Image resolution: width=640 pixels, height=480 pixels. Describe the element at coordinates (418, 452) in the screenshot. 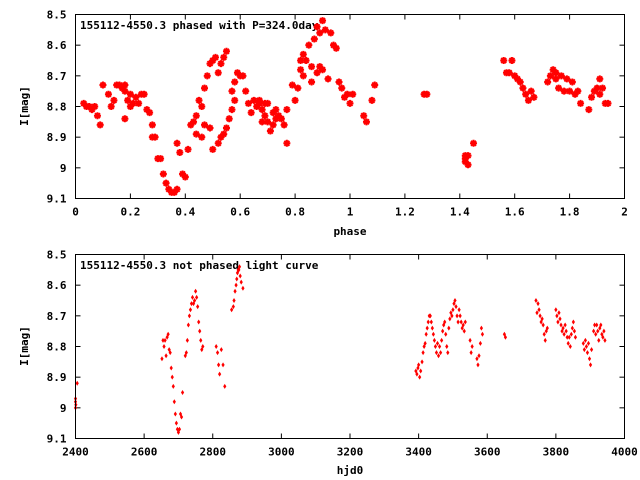

I see `unphased-x-tick-label: 3400` at that location.